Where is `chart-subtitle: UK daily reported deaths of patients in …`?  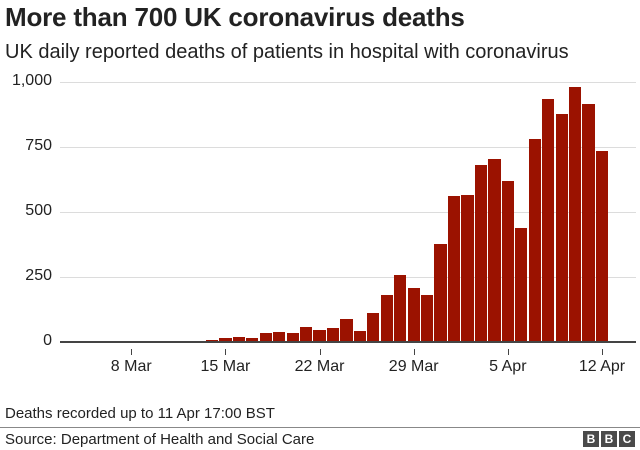
chart-subtitle: UK daily reported deaths of patients in … is located at coordinates (287, 52).